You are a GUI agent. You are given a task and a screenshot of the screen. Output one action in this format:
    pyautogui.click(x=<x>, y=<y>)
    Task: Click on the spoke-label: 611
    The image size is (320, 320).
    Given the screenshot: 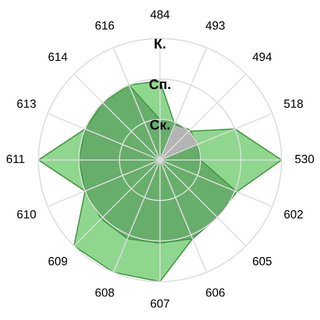 What is the action you would take?
    pyautogui.click(x=15, y=159)
    